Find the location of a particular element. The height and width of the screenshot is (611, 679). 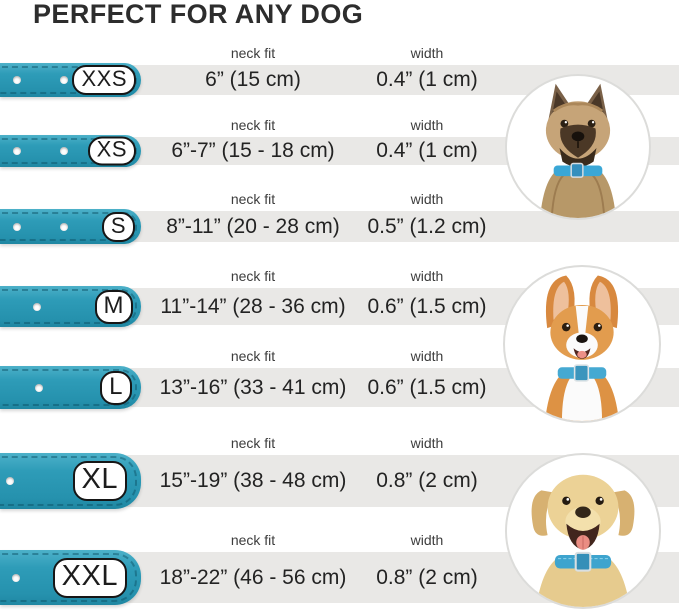

collar-graphic: XXS is located at coordinates (70, 80).